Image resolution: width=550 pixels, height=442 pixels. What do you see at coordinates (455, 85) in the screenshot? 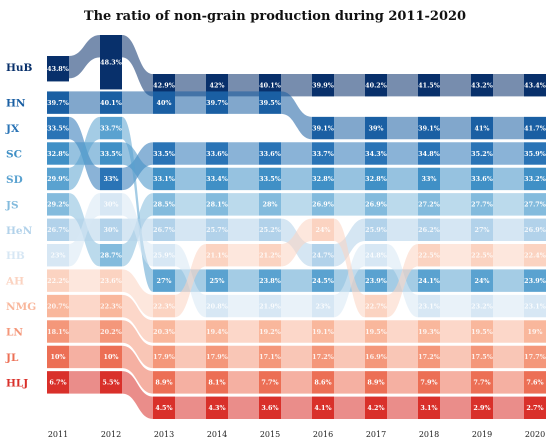
I see `ribbon-hub-2018` at bounding box center [455, 85].